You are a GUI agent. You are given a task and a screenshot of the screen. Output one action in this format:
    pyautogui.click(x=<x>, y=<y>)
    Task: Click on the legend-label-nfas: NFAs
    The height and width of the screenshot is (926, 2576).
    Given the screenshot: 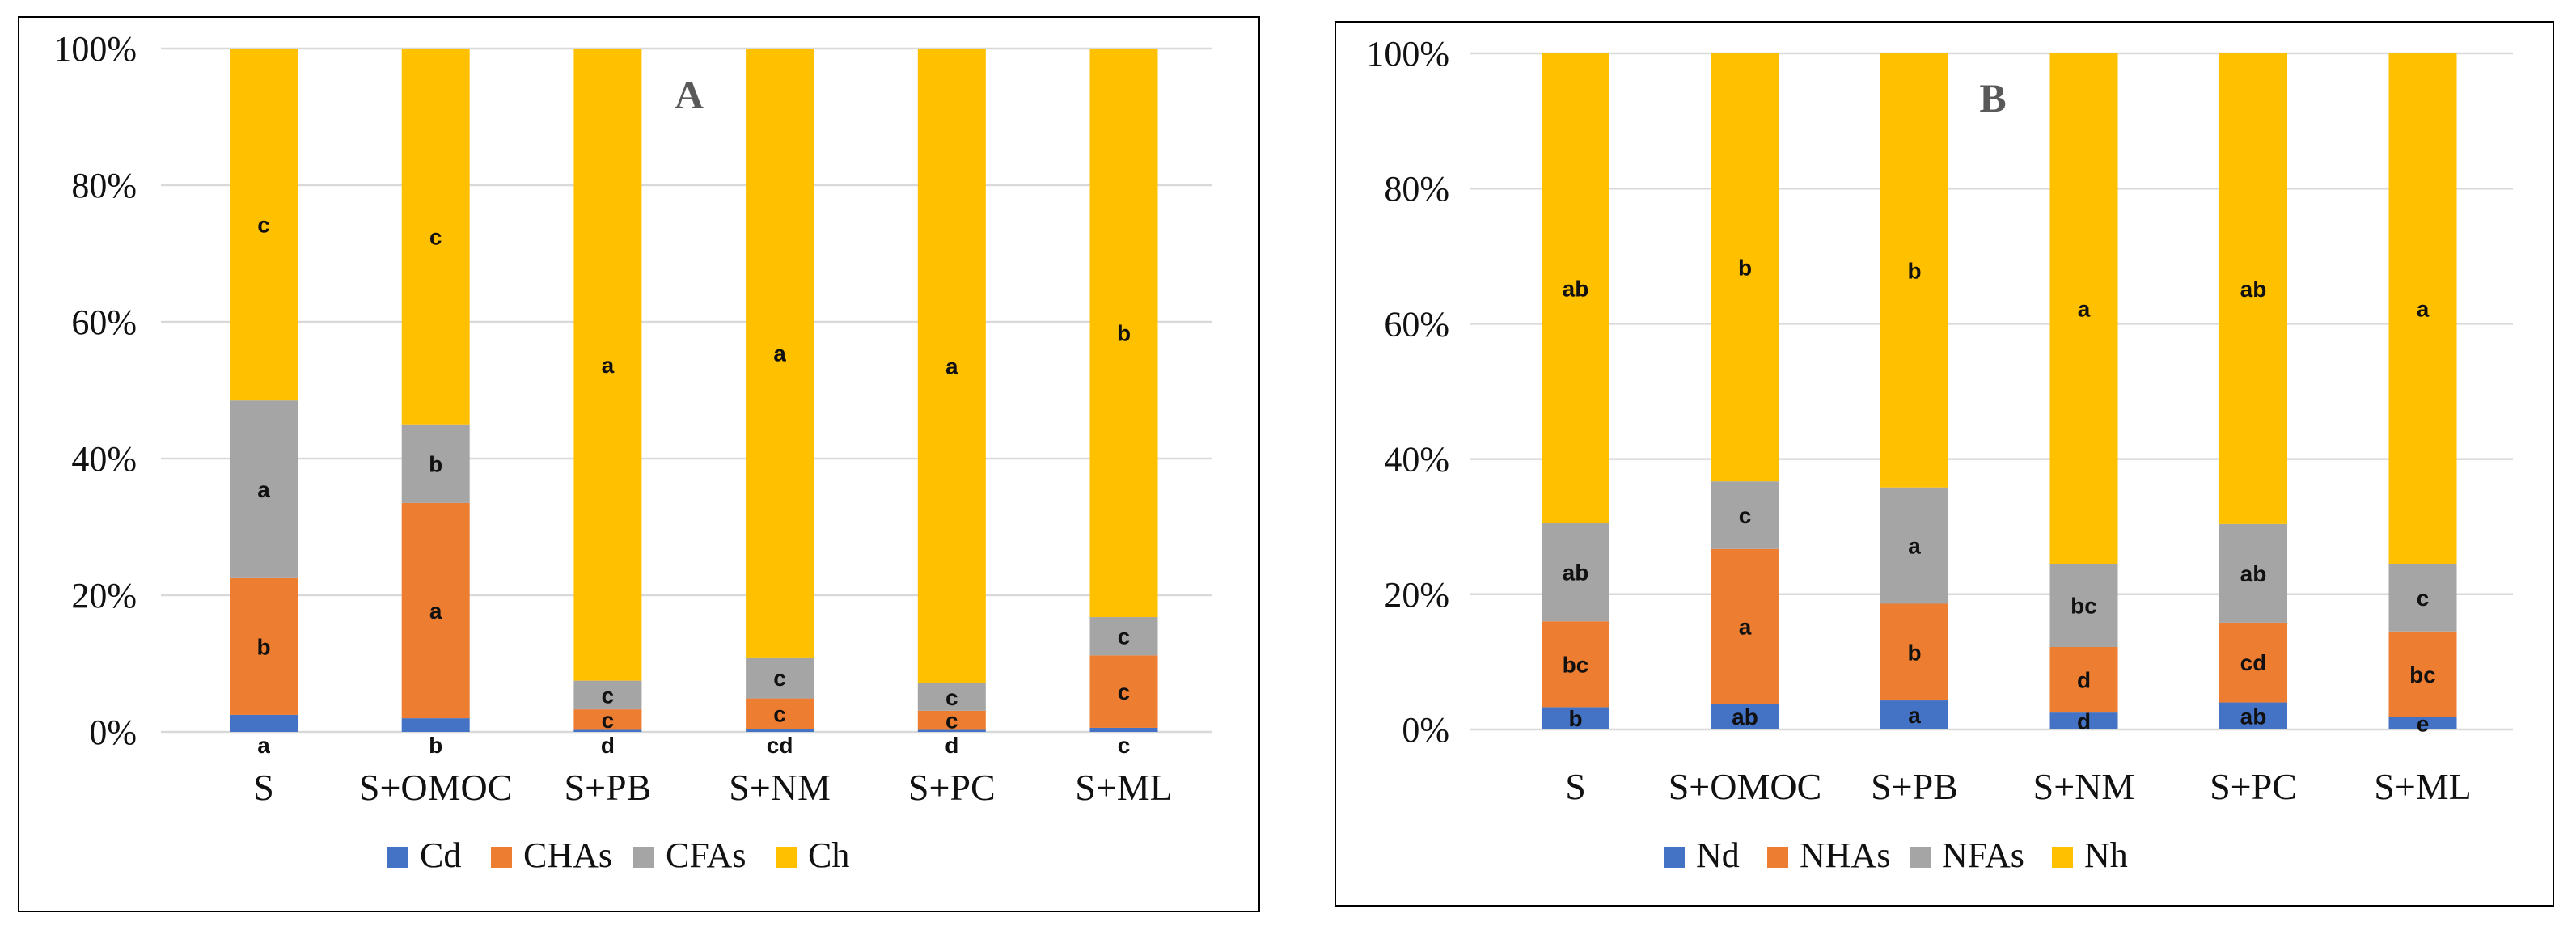 What is the action you would take?
    pyautogui.click(x=1983, y=855)
    